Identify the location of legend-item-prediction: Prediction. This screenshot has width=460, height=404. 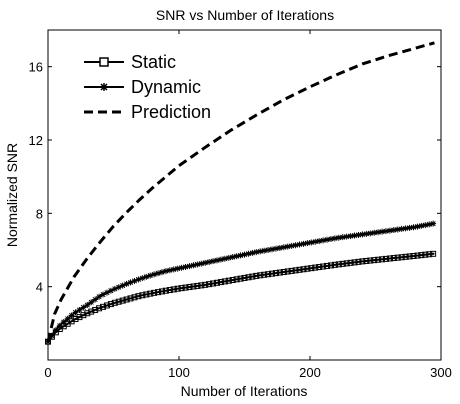
(147, 112).